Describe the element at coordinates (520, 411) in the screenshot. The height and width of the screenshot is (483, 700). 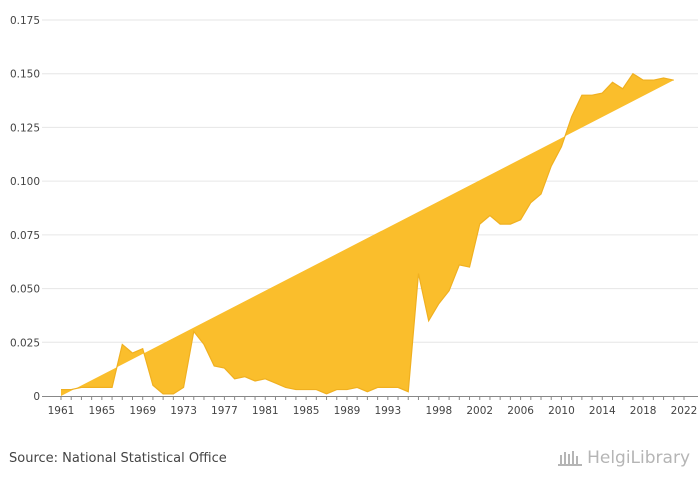
I see `x-tick-label: 2006` at that location.